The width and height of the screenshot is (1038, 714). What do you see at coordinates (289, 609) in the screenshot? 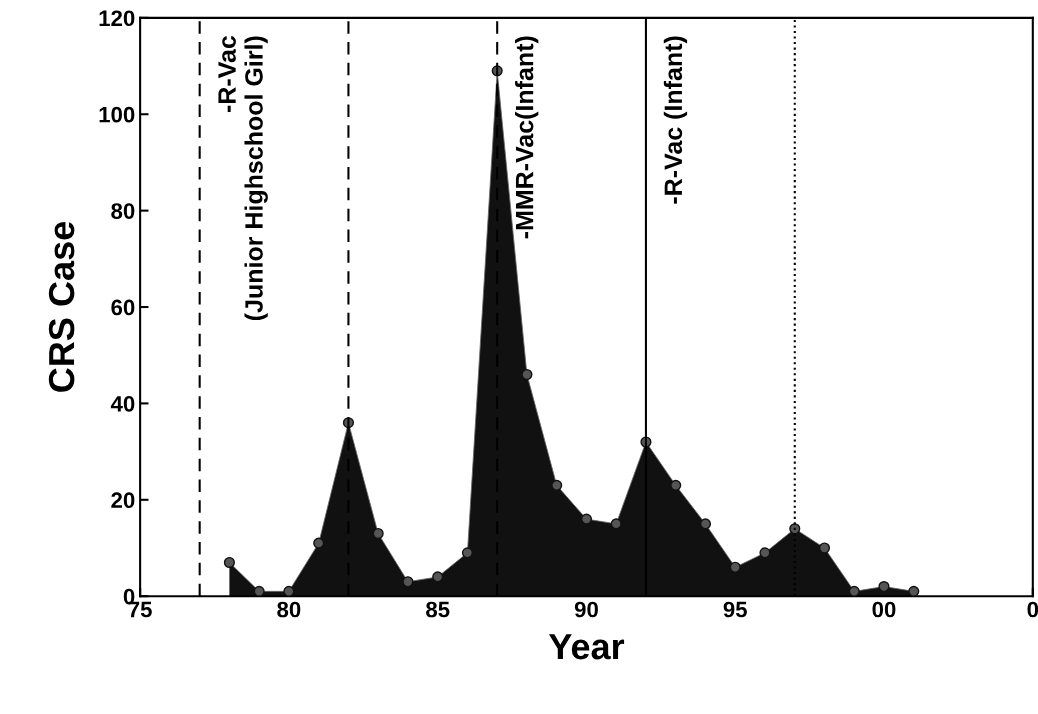
I see `x-tick-label: 80` at bounding box center [289, 609].